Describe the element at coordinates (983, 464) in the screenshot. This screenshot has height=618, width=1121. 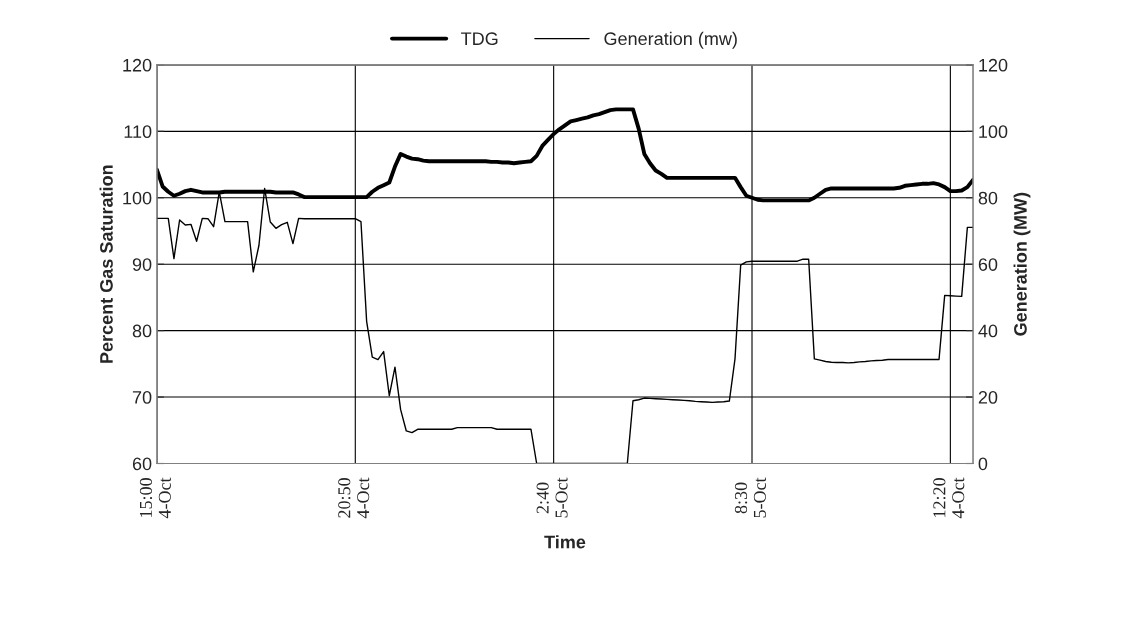
I see `y2-tick-label: 0` at that location.